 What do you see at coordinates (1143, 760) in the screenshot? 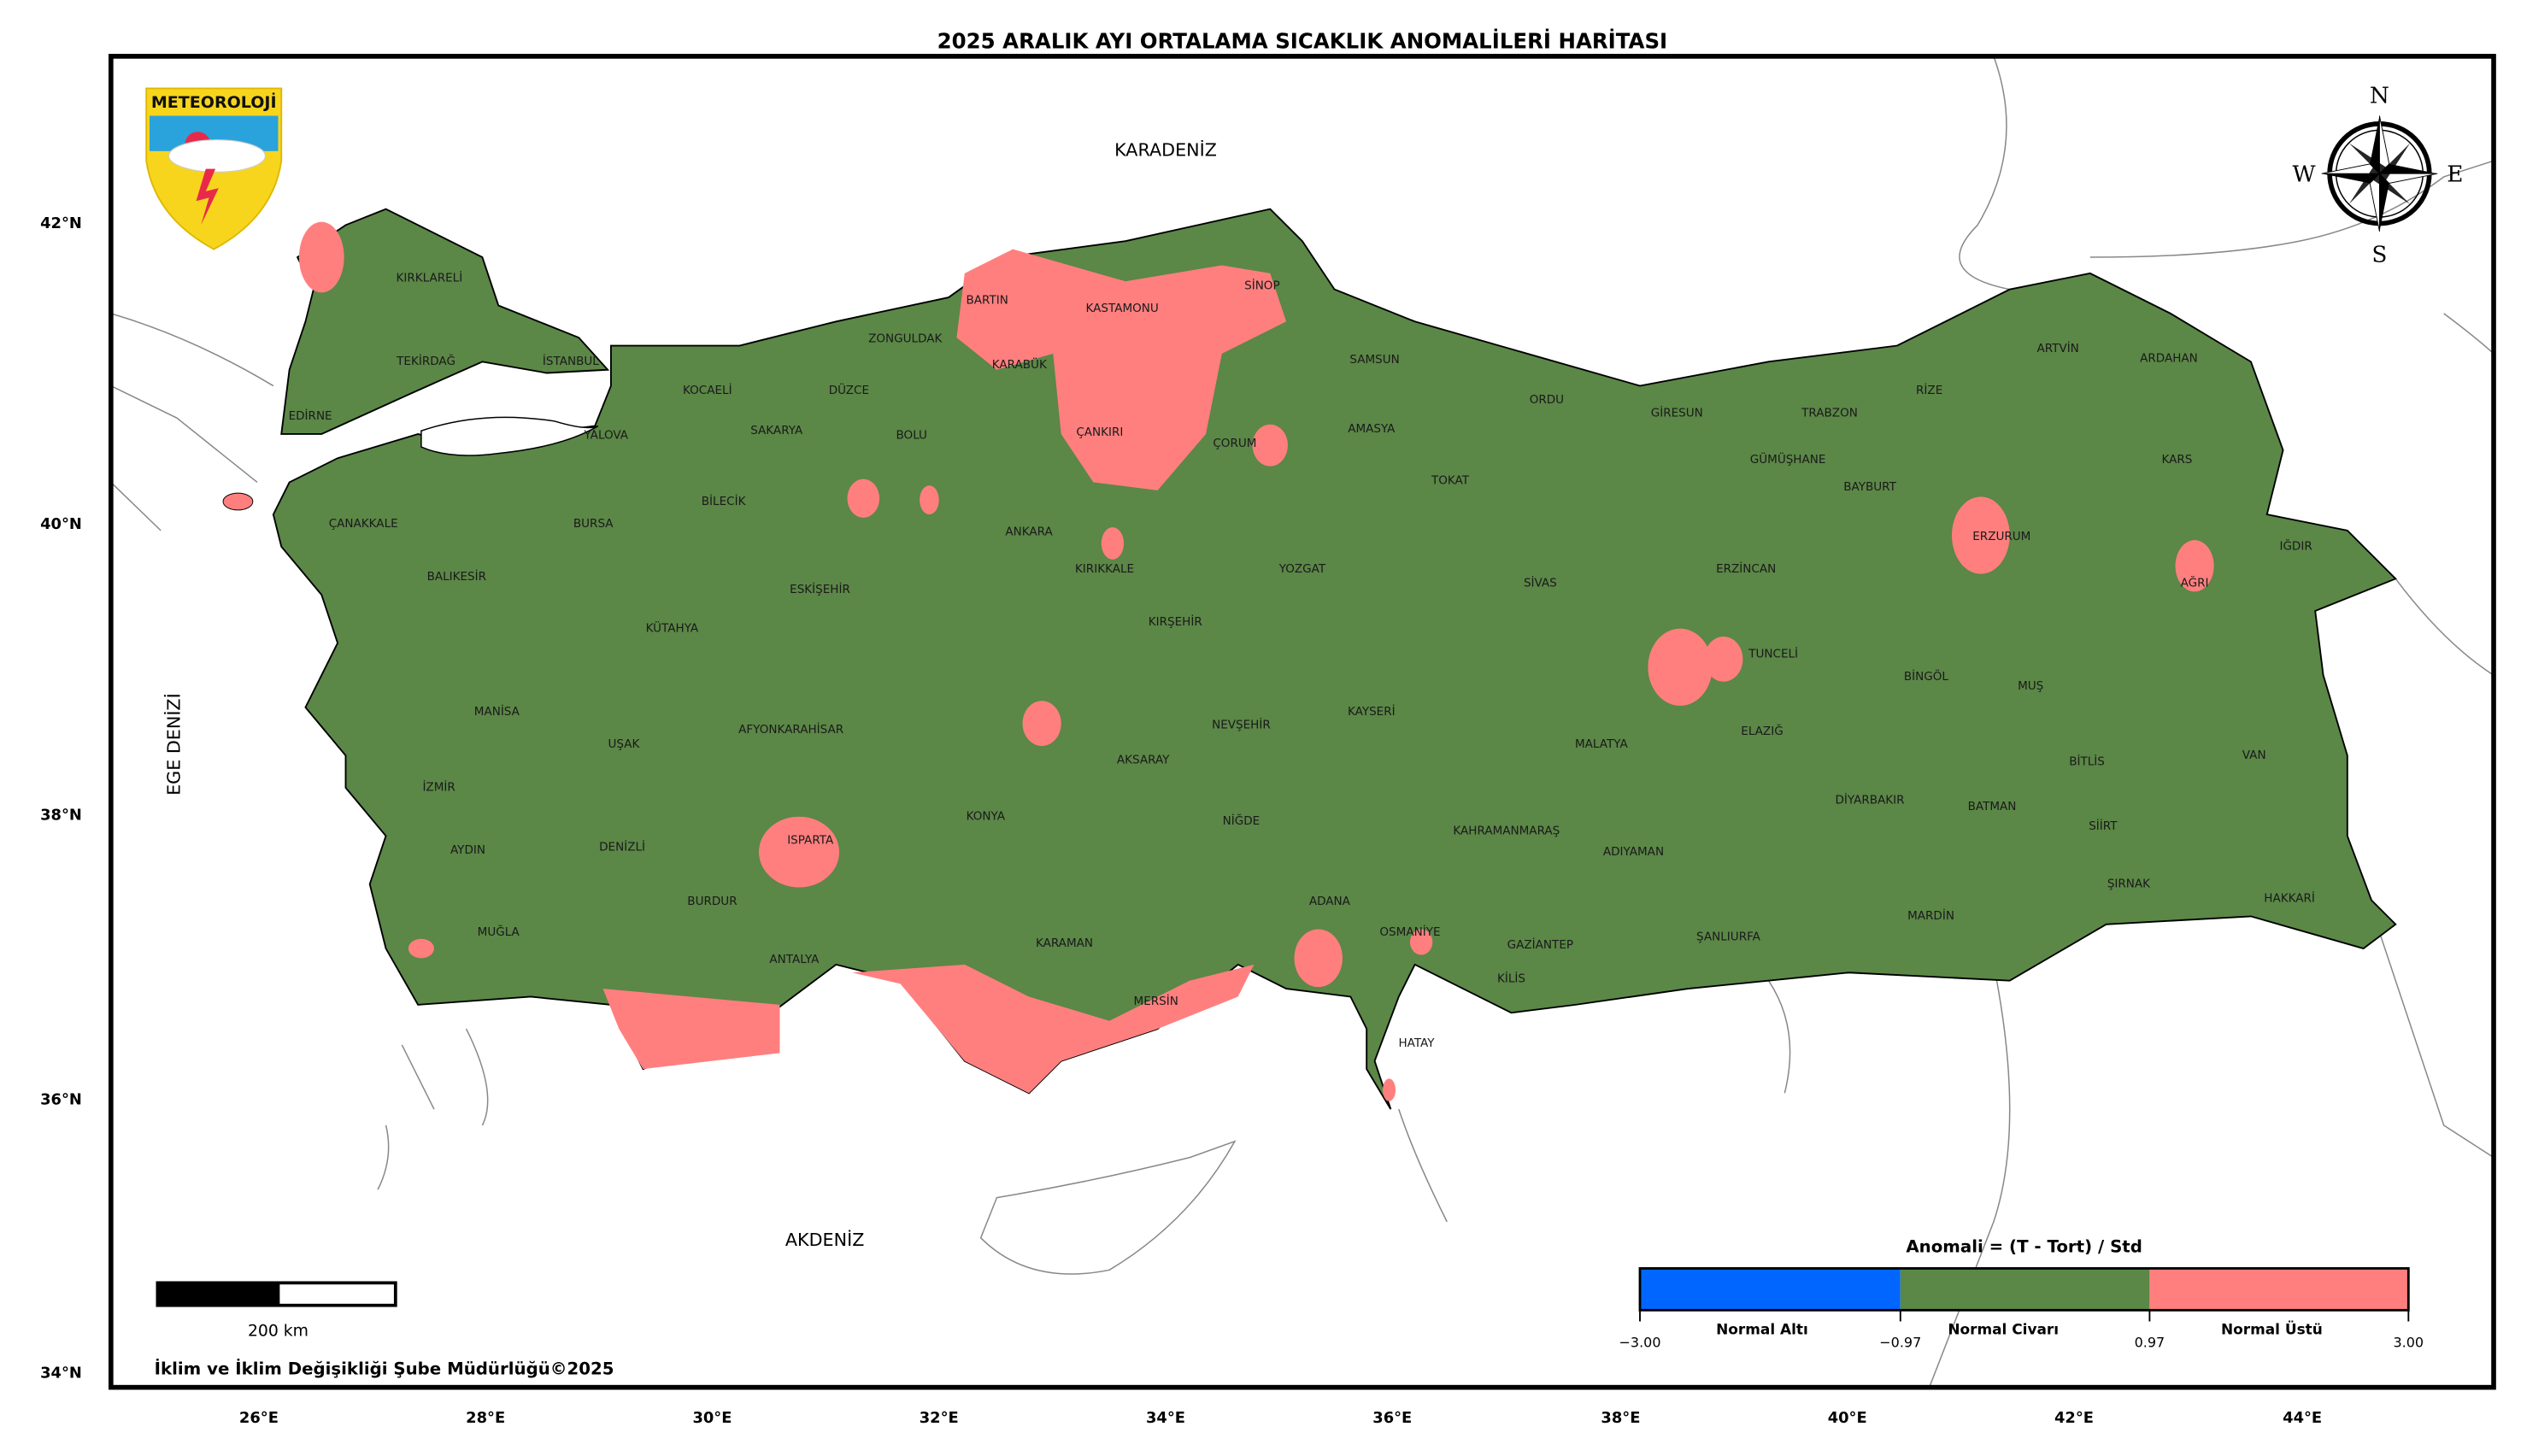
I see `province-label: AKSARAY` at bounding box center [1143, 760].